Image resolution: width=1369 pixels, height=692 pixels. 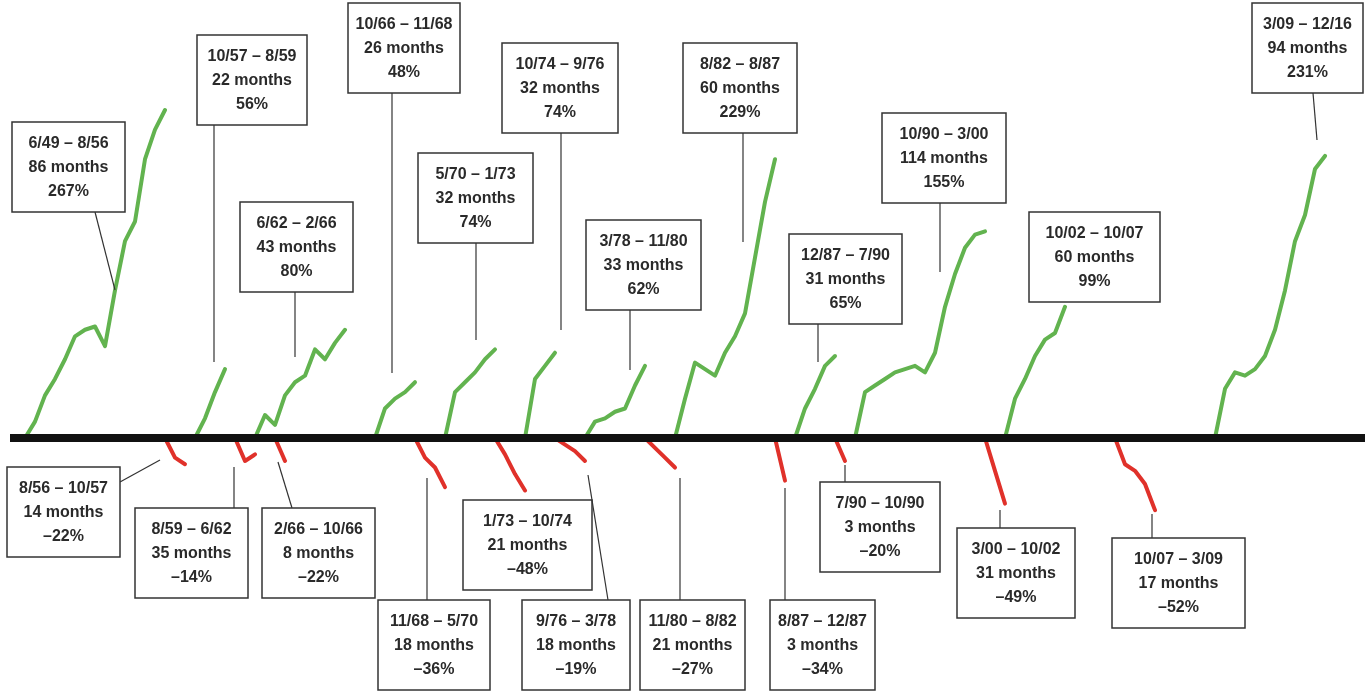 I want to click on annotation: 8/82 – 8/87 60 months 229%, so click(x=740, y=87).